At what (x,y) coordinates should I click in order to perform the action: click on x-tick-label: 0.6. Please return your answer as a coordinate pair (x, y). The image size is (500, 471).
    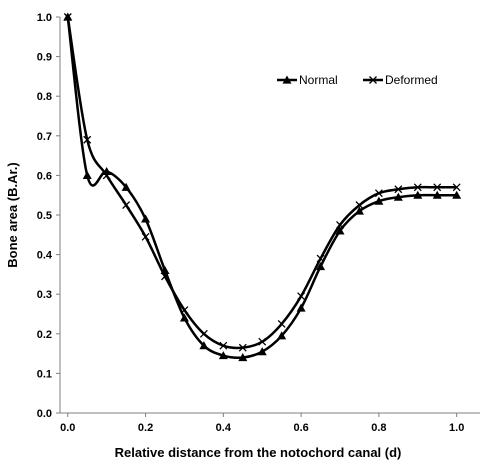
    Looking at the image, I should click on (300, 428).